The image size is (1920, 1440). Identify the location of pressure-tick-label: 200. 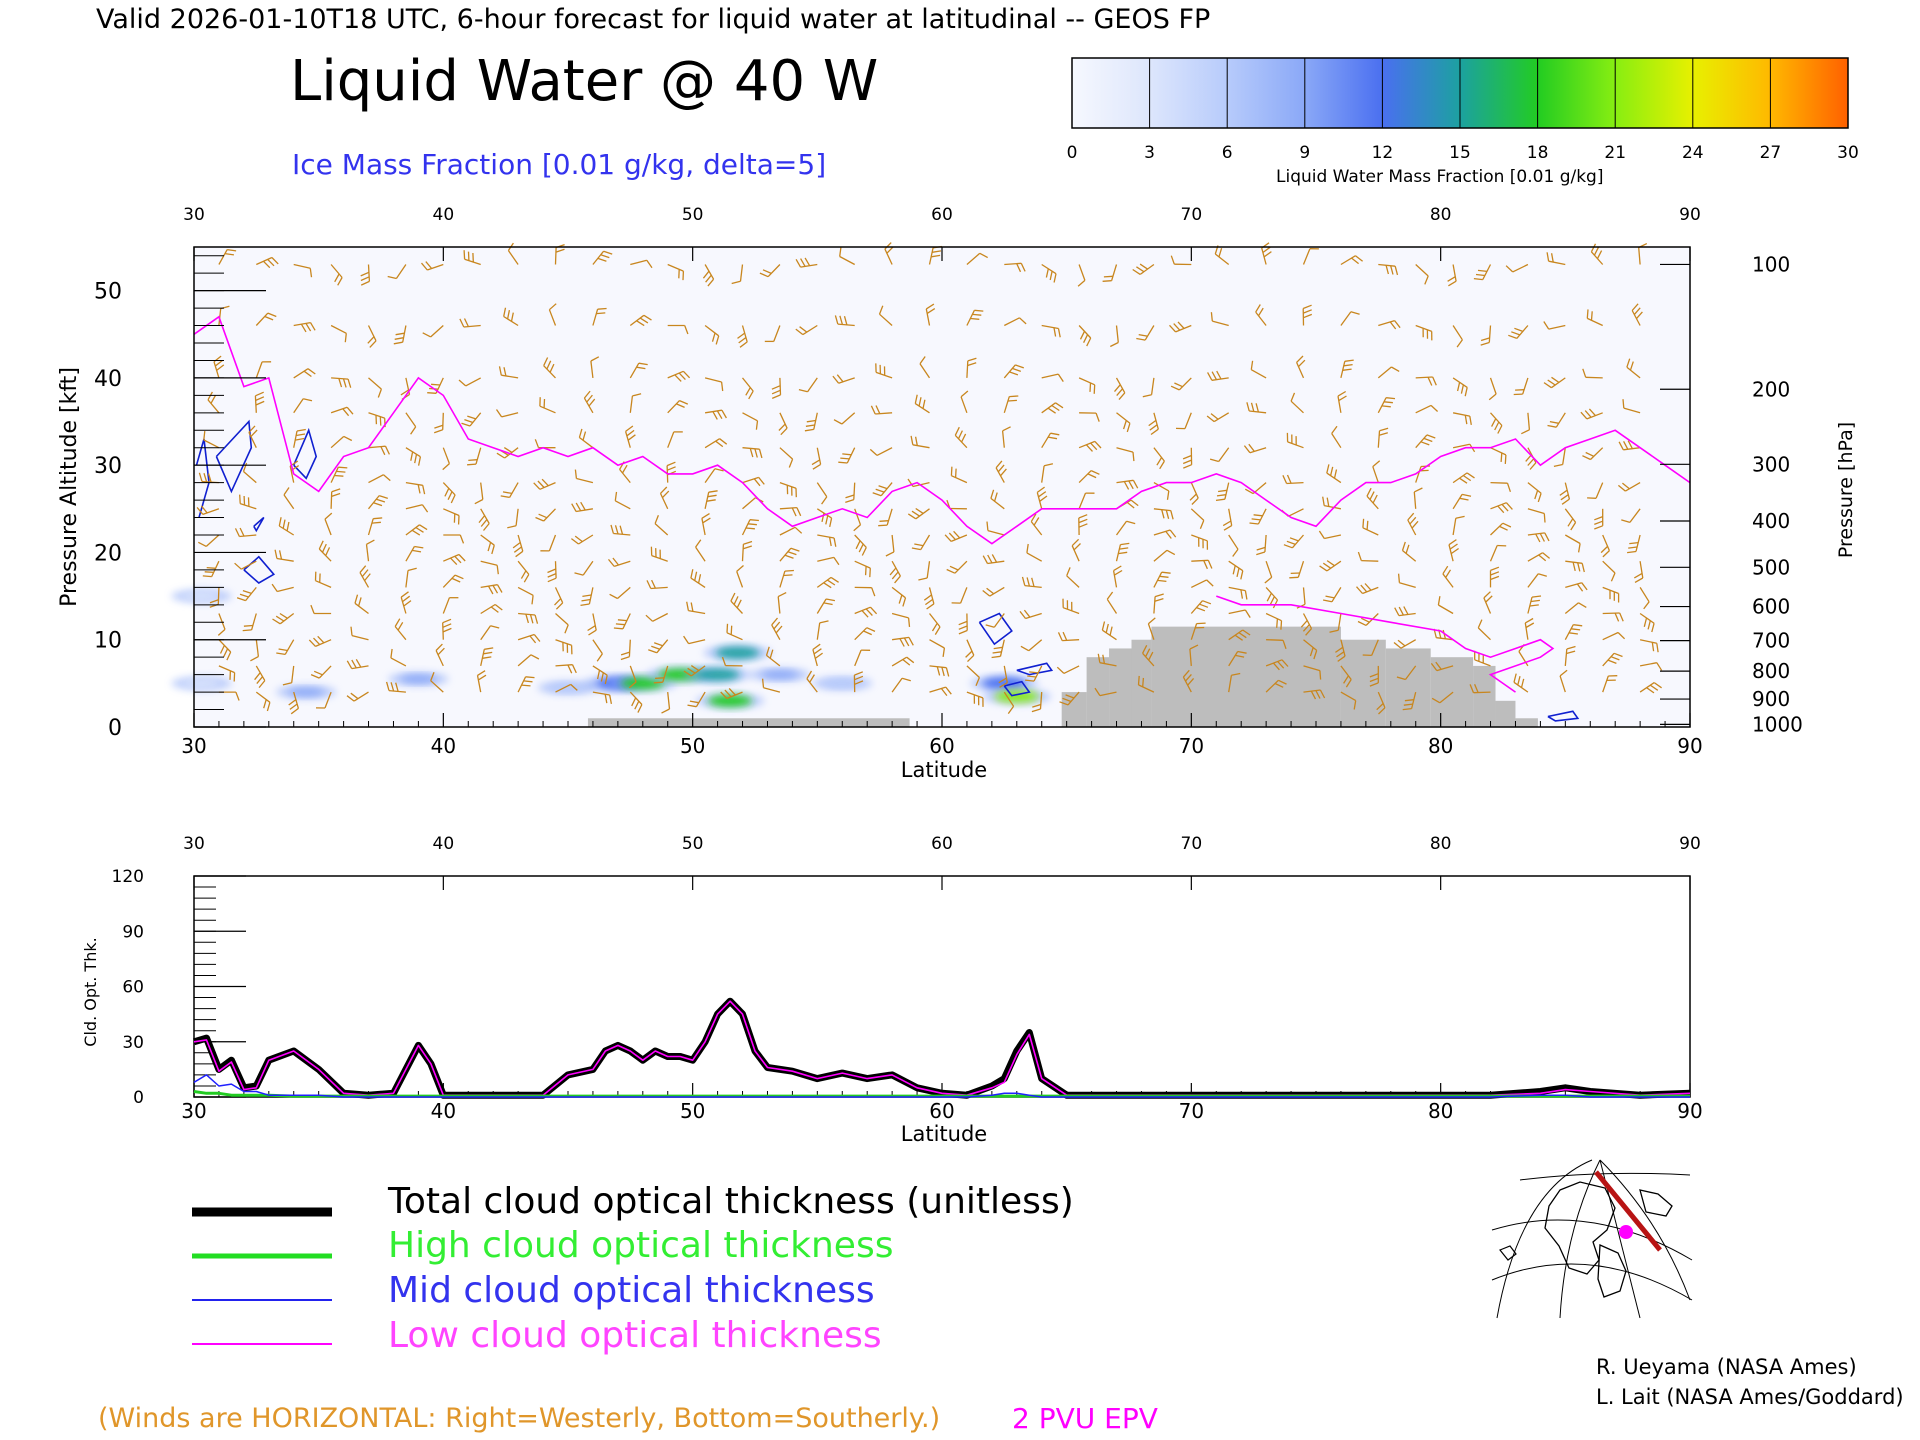
(1771, 389).